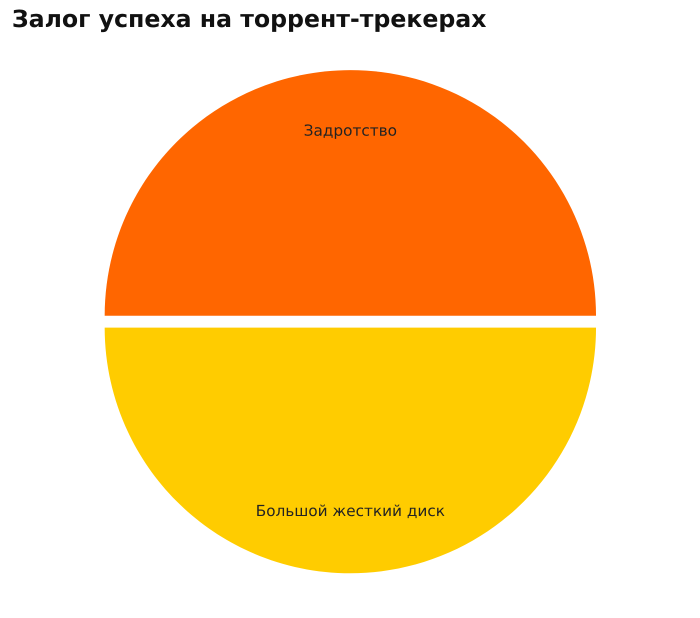  Describe the element at coordinates (249, 21) in the screenshot. I see `chart-title: Залог успеха на торрент-трекерах` at that location.